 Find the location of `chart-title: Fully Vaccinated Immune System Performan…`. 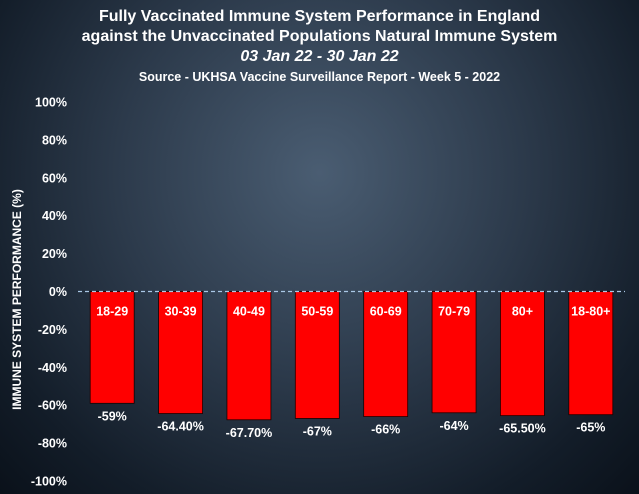

chart-title: Fully Vaccinated Immune System Performan… is located at coordinates (319, 16).